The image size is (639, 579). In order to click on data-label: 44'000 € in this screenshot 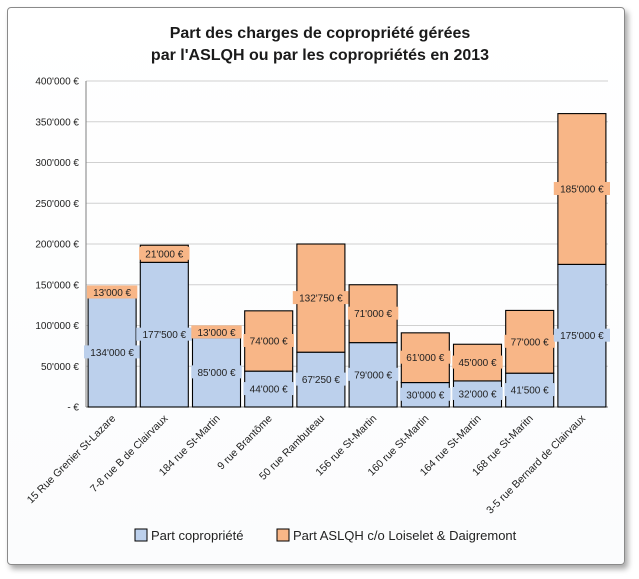, I will do `click(269, 390)`.